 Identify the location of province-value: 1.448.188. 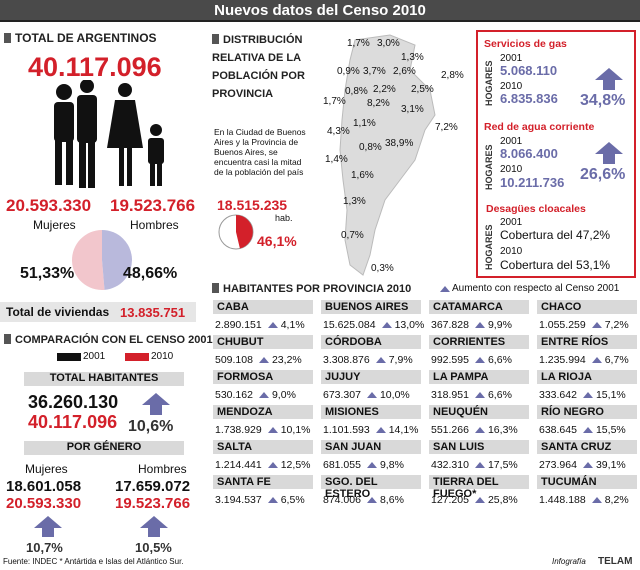
(562, 500).